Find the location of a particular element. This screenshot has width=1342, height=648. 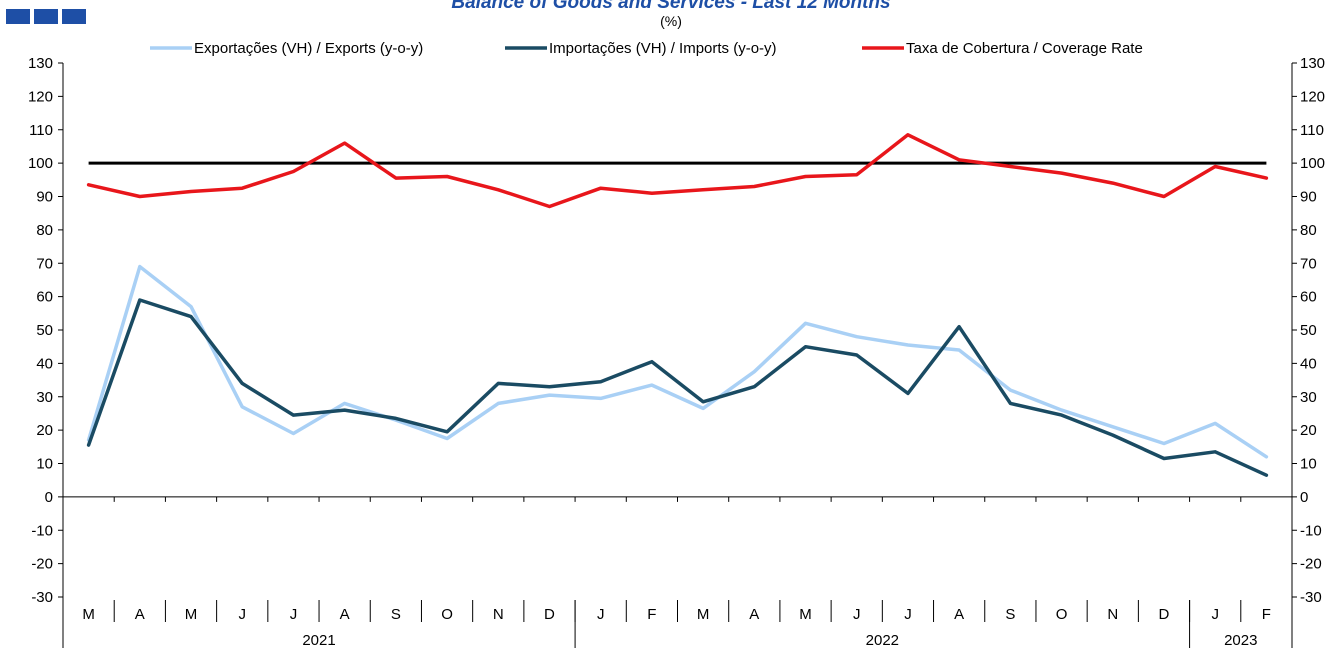

x-year-label: 2022 is located at coordinates (882, 640).